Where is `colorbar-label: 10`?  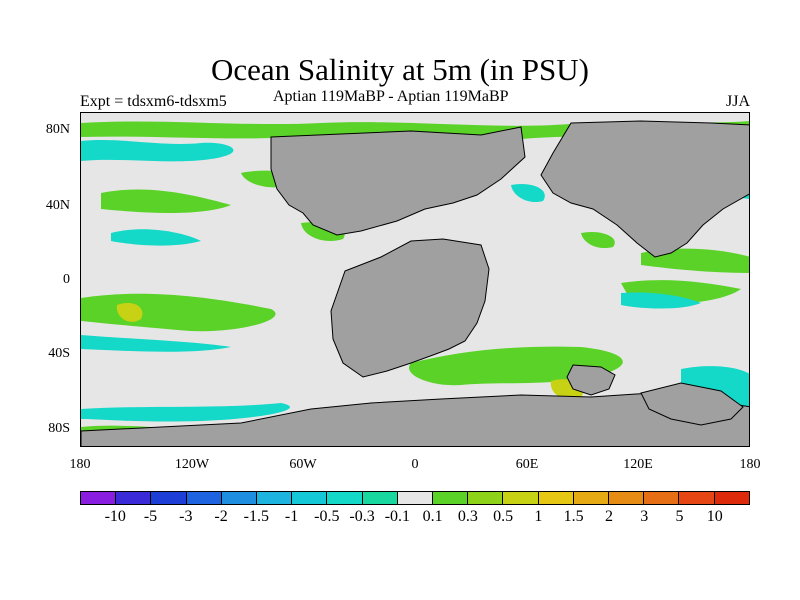 colorbar-label: 10 is located at coordinates (714, 516).